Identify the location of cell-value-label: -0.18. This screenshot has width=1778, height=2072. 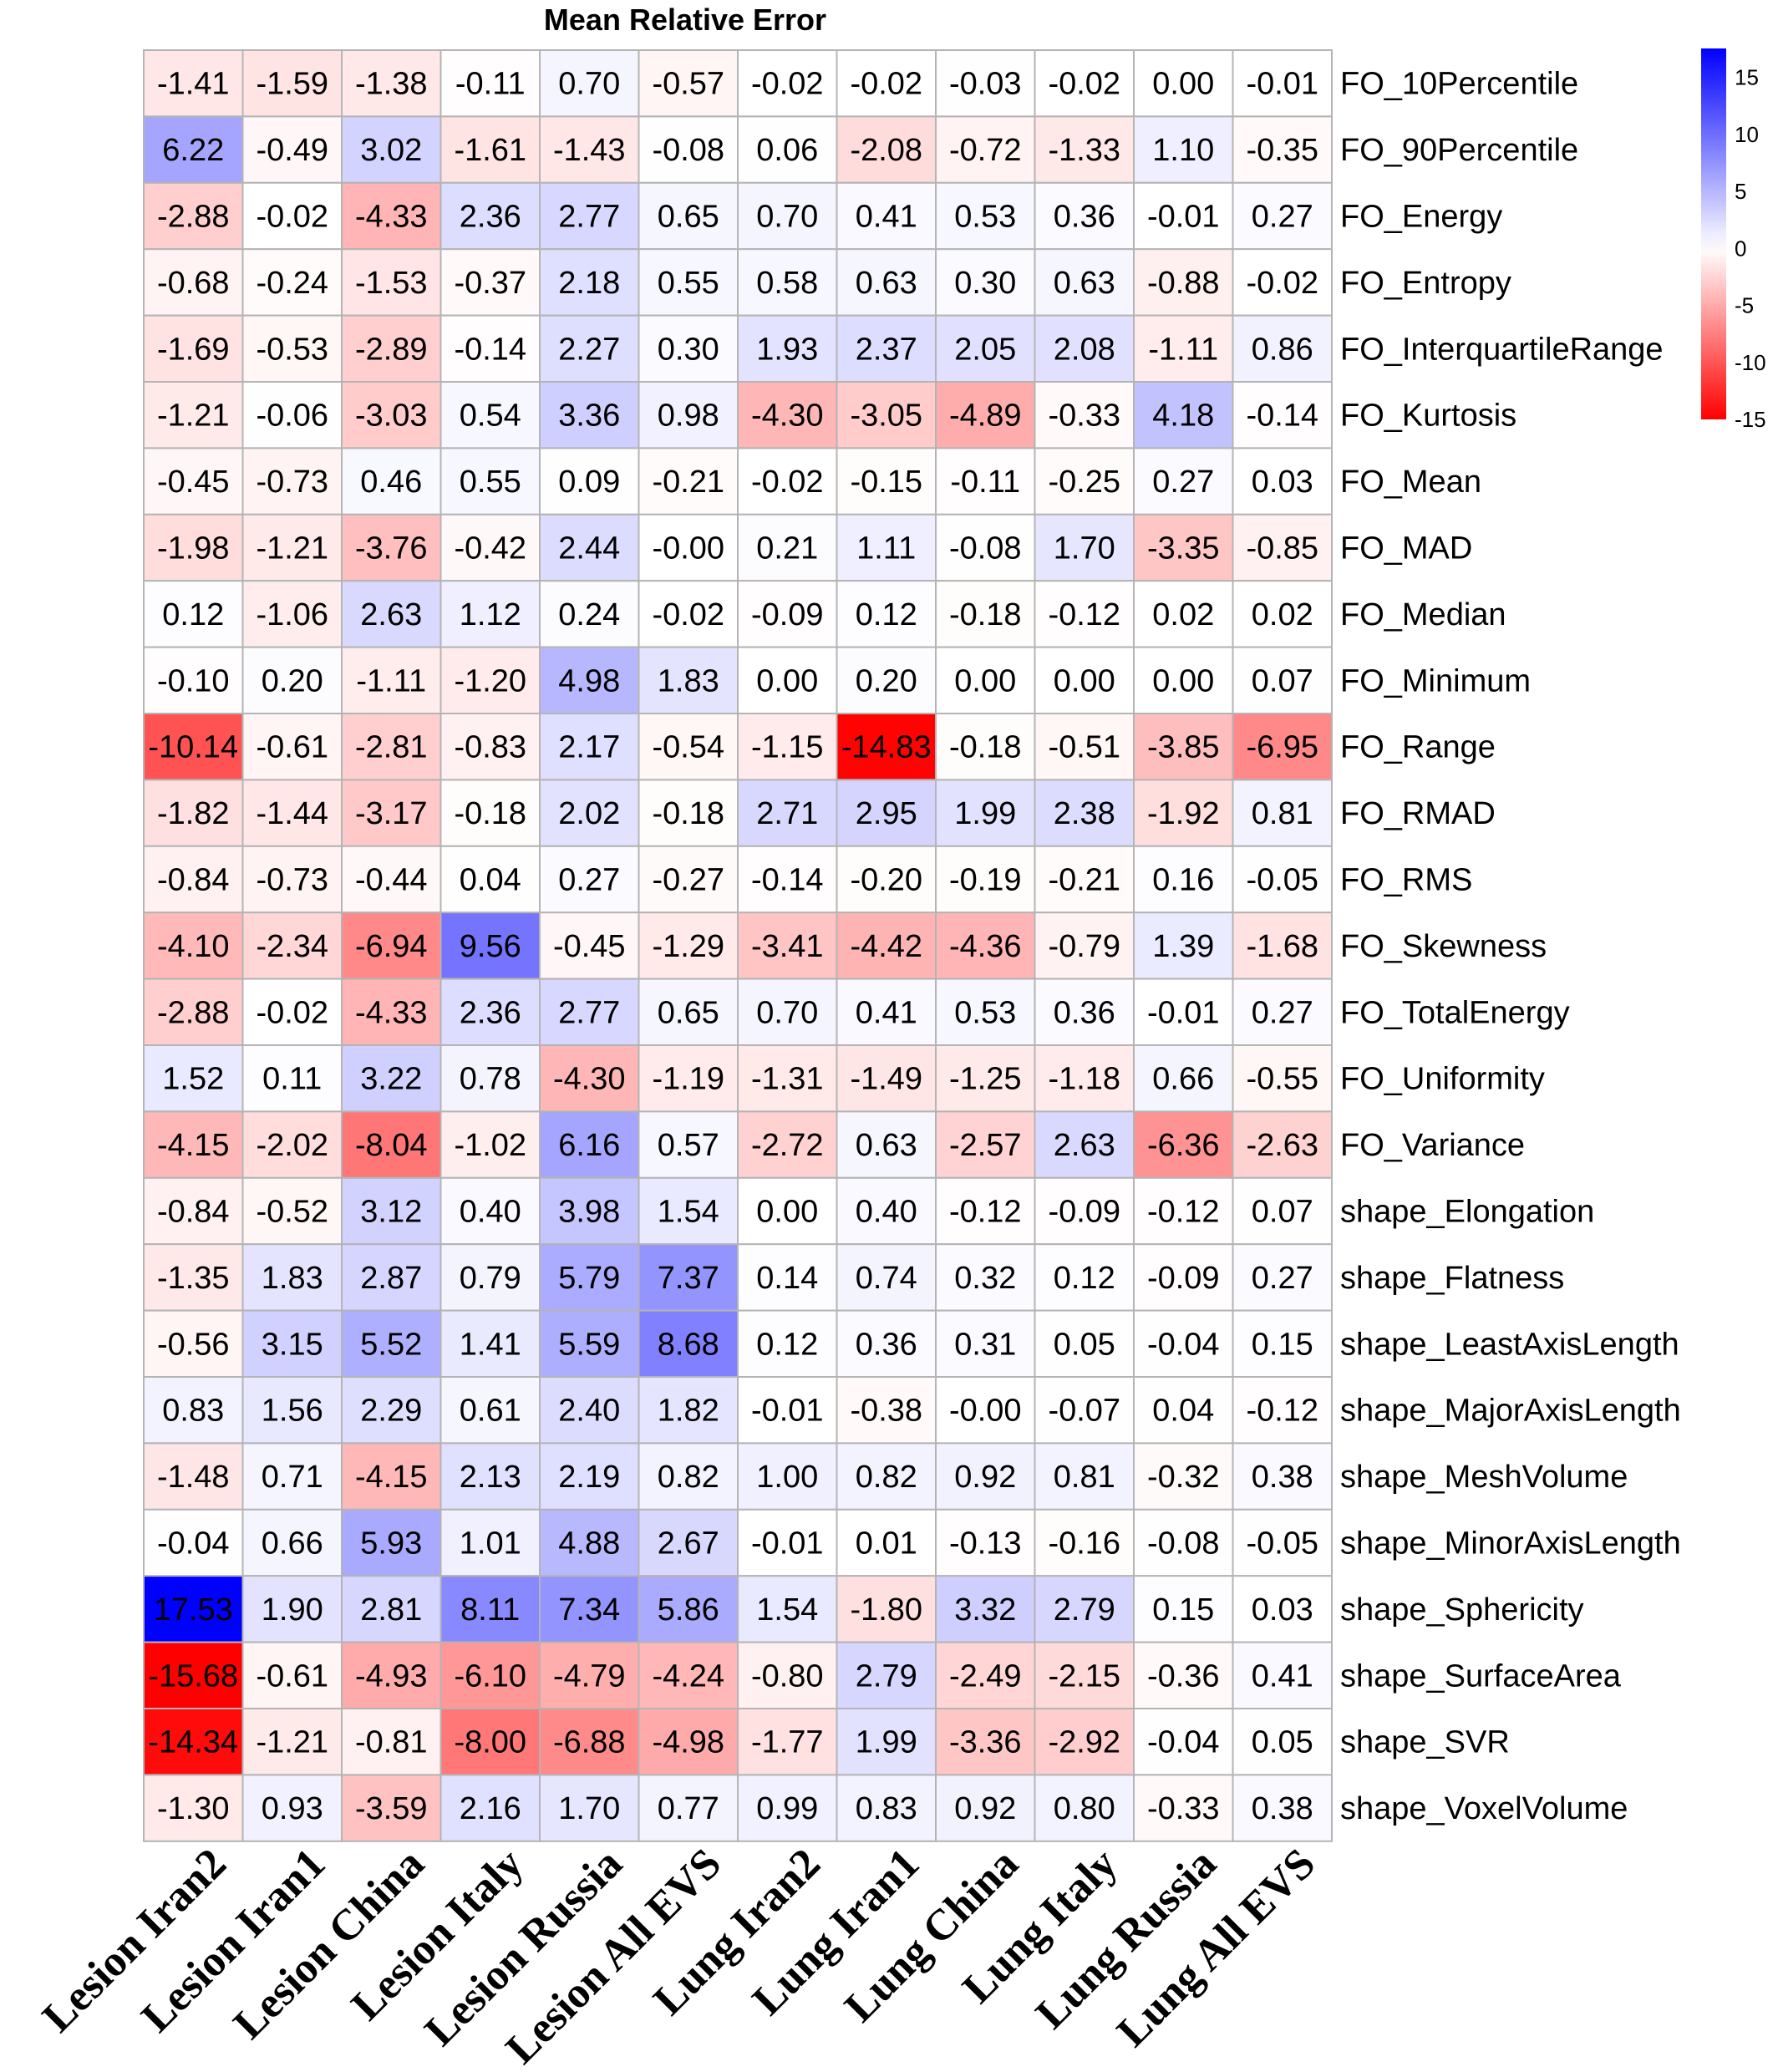
(688, 813).